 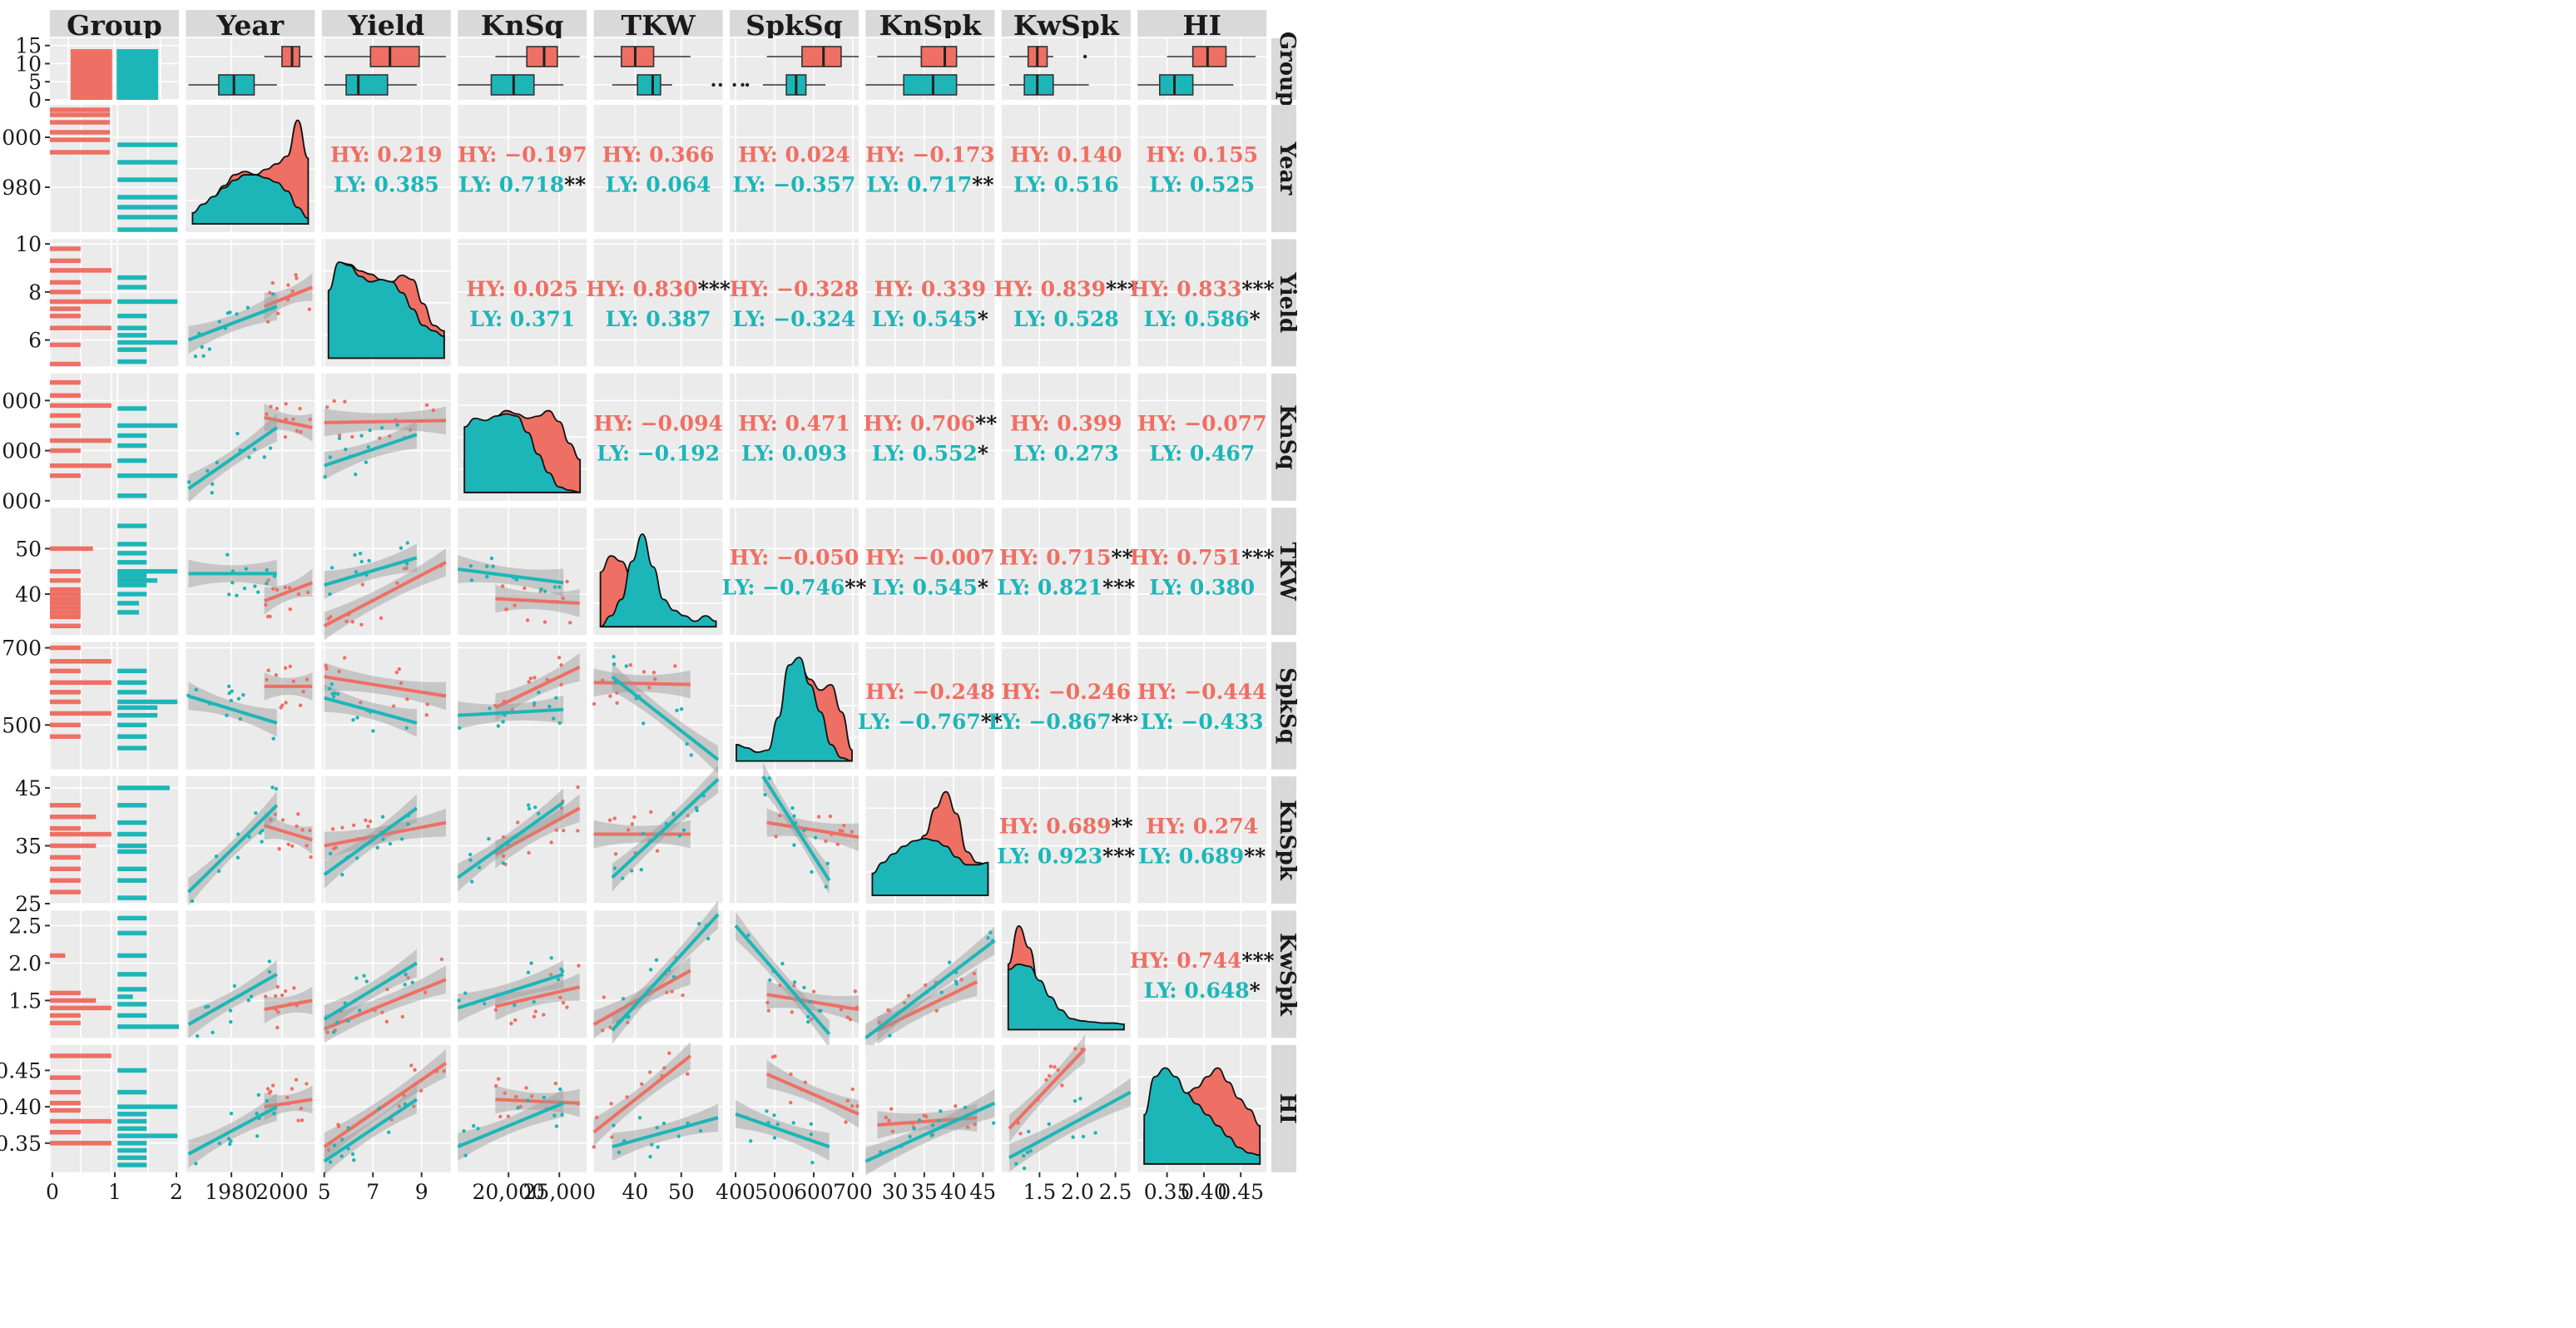 What do you see at coordinates (659, 580) in the screenshot?
I see `density-ly-tkw` at bounding box center [659, 580].